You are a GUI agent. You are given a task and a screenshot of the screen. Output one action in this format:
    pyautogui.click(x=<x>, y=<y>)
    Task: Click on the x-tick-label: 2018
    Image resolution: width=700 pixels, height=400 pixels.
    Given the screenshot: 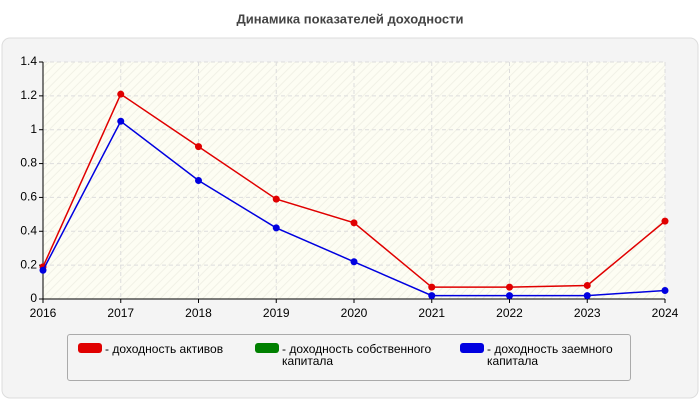 What is the action you would take?
    pyautogui.click(x=198, y=313)
    